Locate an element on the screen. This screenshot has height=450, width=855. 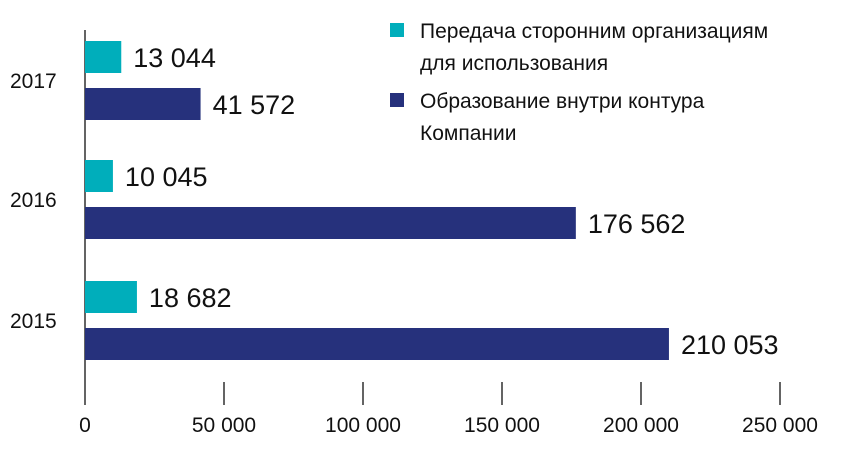
data-label: 13 044 is located at coordinates (174, 58).